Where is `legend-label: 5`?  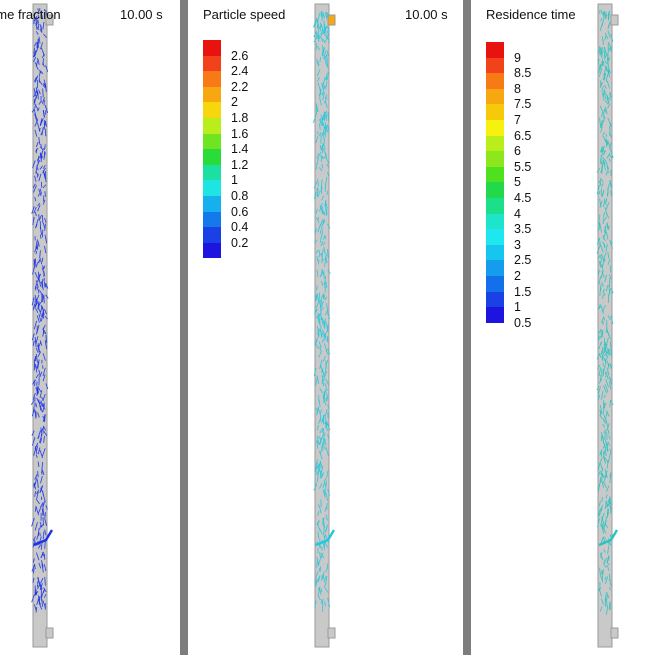
legend-label: 5 is located at coordinates (517, 182).